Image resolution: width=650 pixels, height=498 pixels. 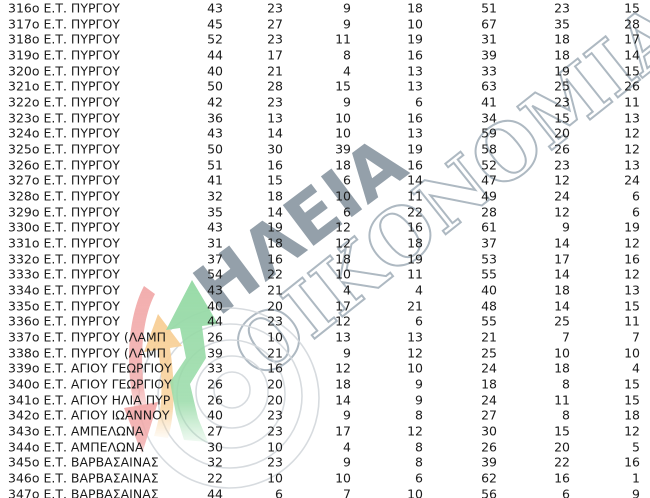 What do you see at coordinates (275, 196) in the screenshot?
I see `value-col-2: 18` at bounding box center [275, 196].